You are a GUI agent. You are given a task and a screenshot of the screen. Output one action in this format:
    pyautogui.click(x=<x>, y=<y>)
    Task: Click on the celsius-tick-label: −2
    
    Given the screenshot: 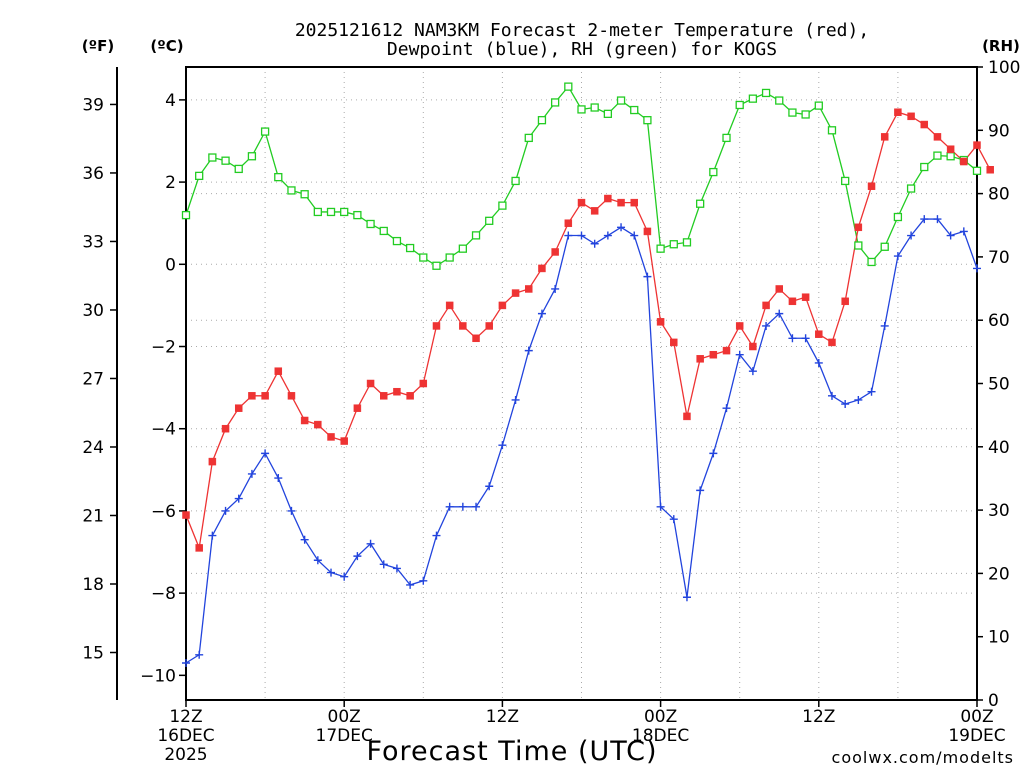 What is the action you would take?
    pyautogui.click(x=163, y=348)
    